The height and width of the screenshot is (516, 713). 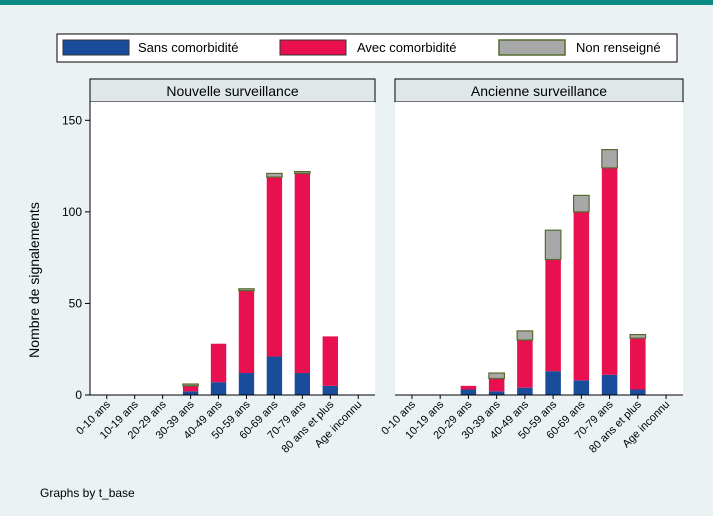 I want to click on y-tick-label: 0, so click(x=78, y=395).